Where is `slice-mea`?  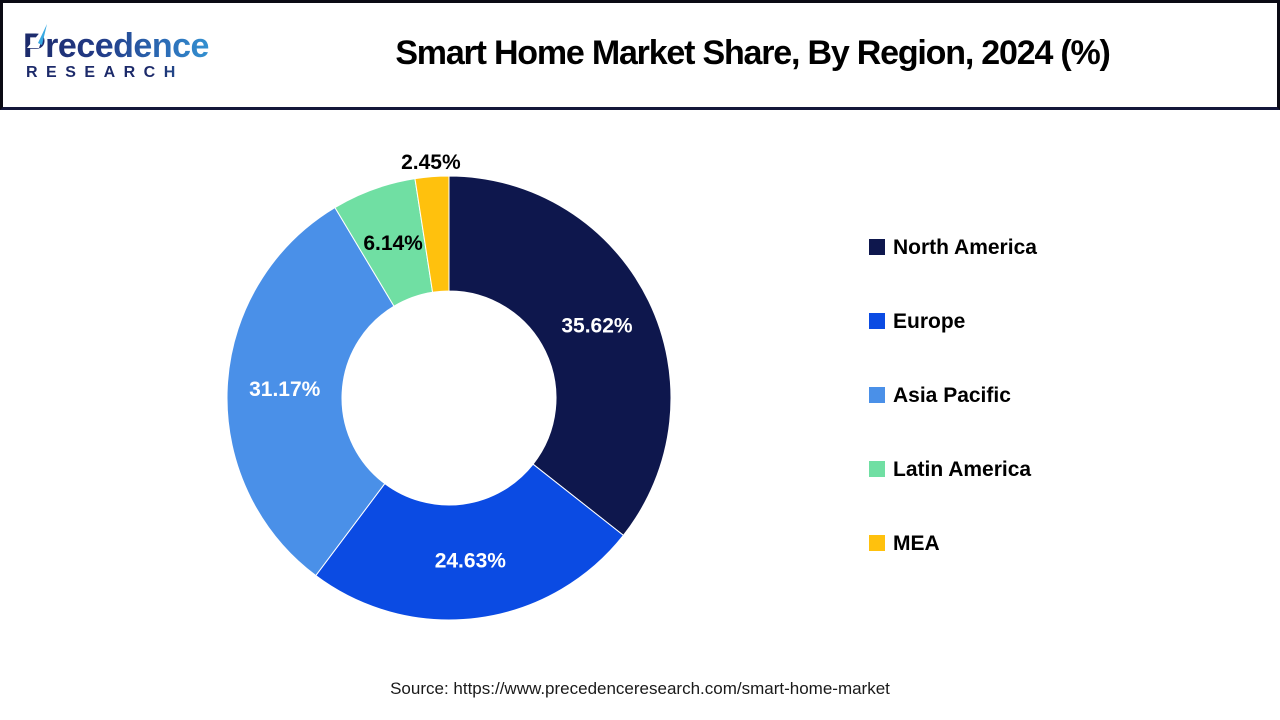
slice-mea is located at coordinates (432, 234).